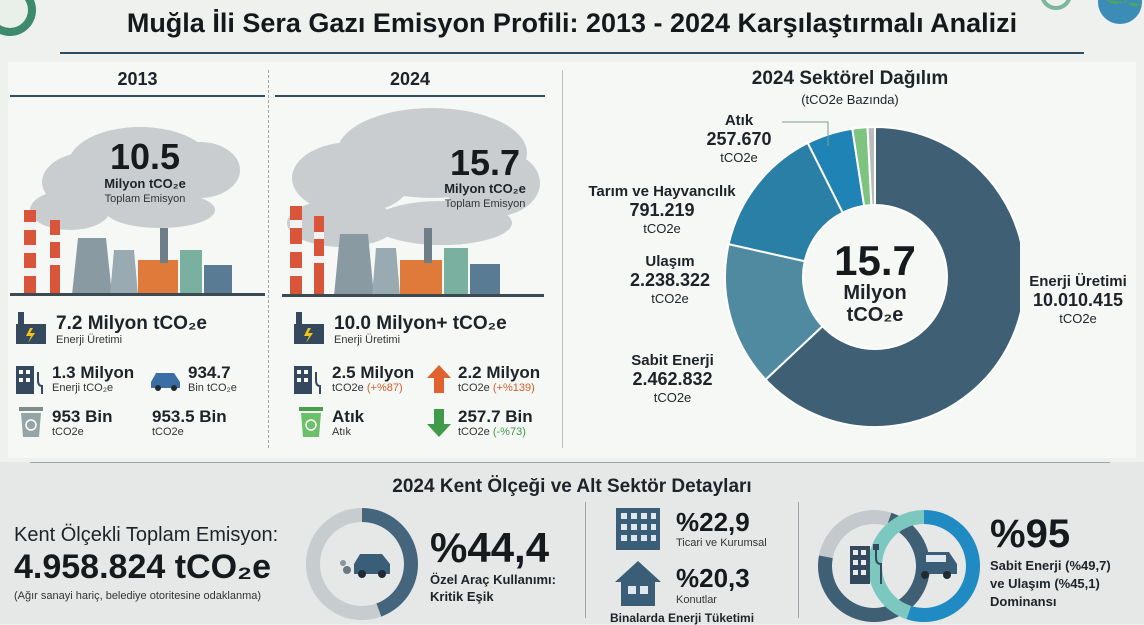 The height and width of the screenshot is (625, 1144). What do you see at coordinates (662, 191) in the screenshot?
I see `sector-name: Tarım ve Hayvancılık` at bounding box center [662, 191].